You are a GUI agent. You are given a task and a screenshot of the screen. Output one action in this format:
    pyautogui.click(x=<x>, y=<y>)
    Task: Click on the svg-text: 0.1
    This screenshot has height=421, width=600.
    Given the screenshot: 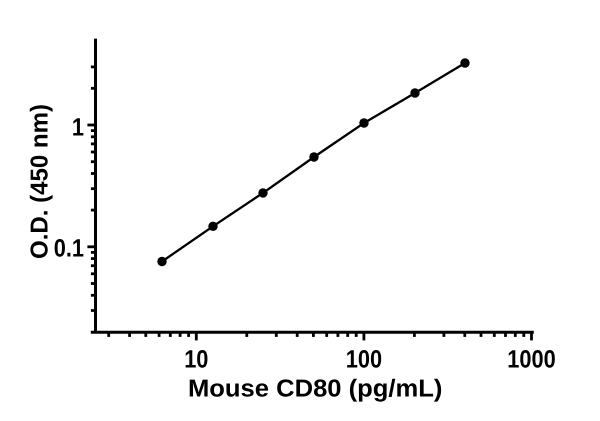 What is the action you would take?
    pyautogui.click(x=69, y=248)
    